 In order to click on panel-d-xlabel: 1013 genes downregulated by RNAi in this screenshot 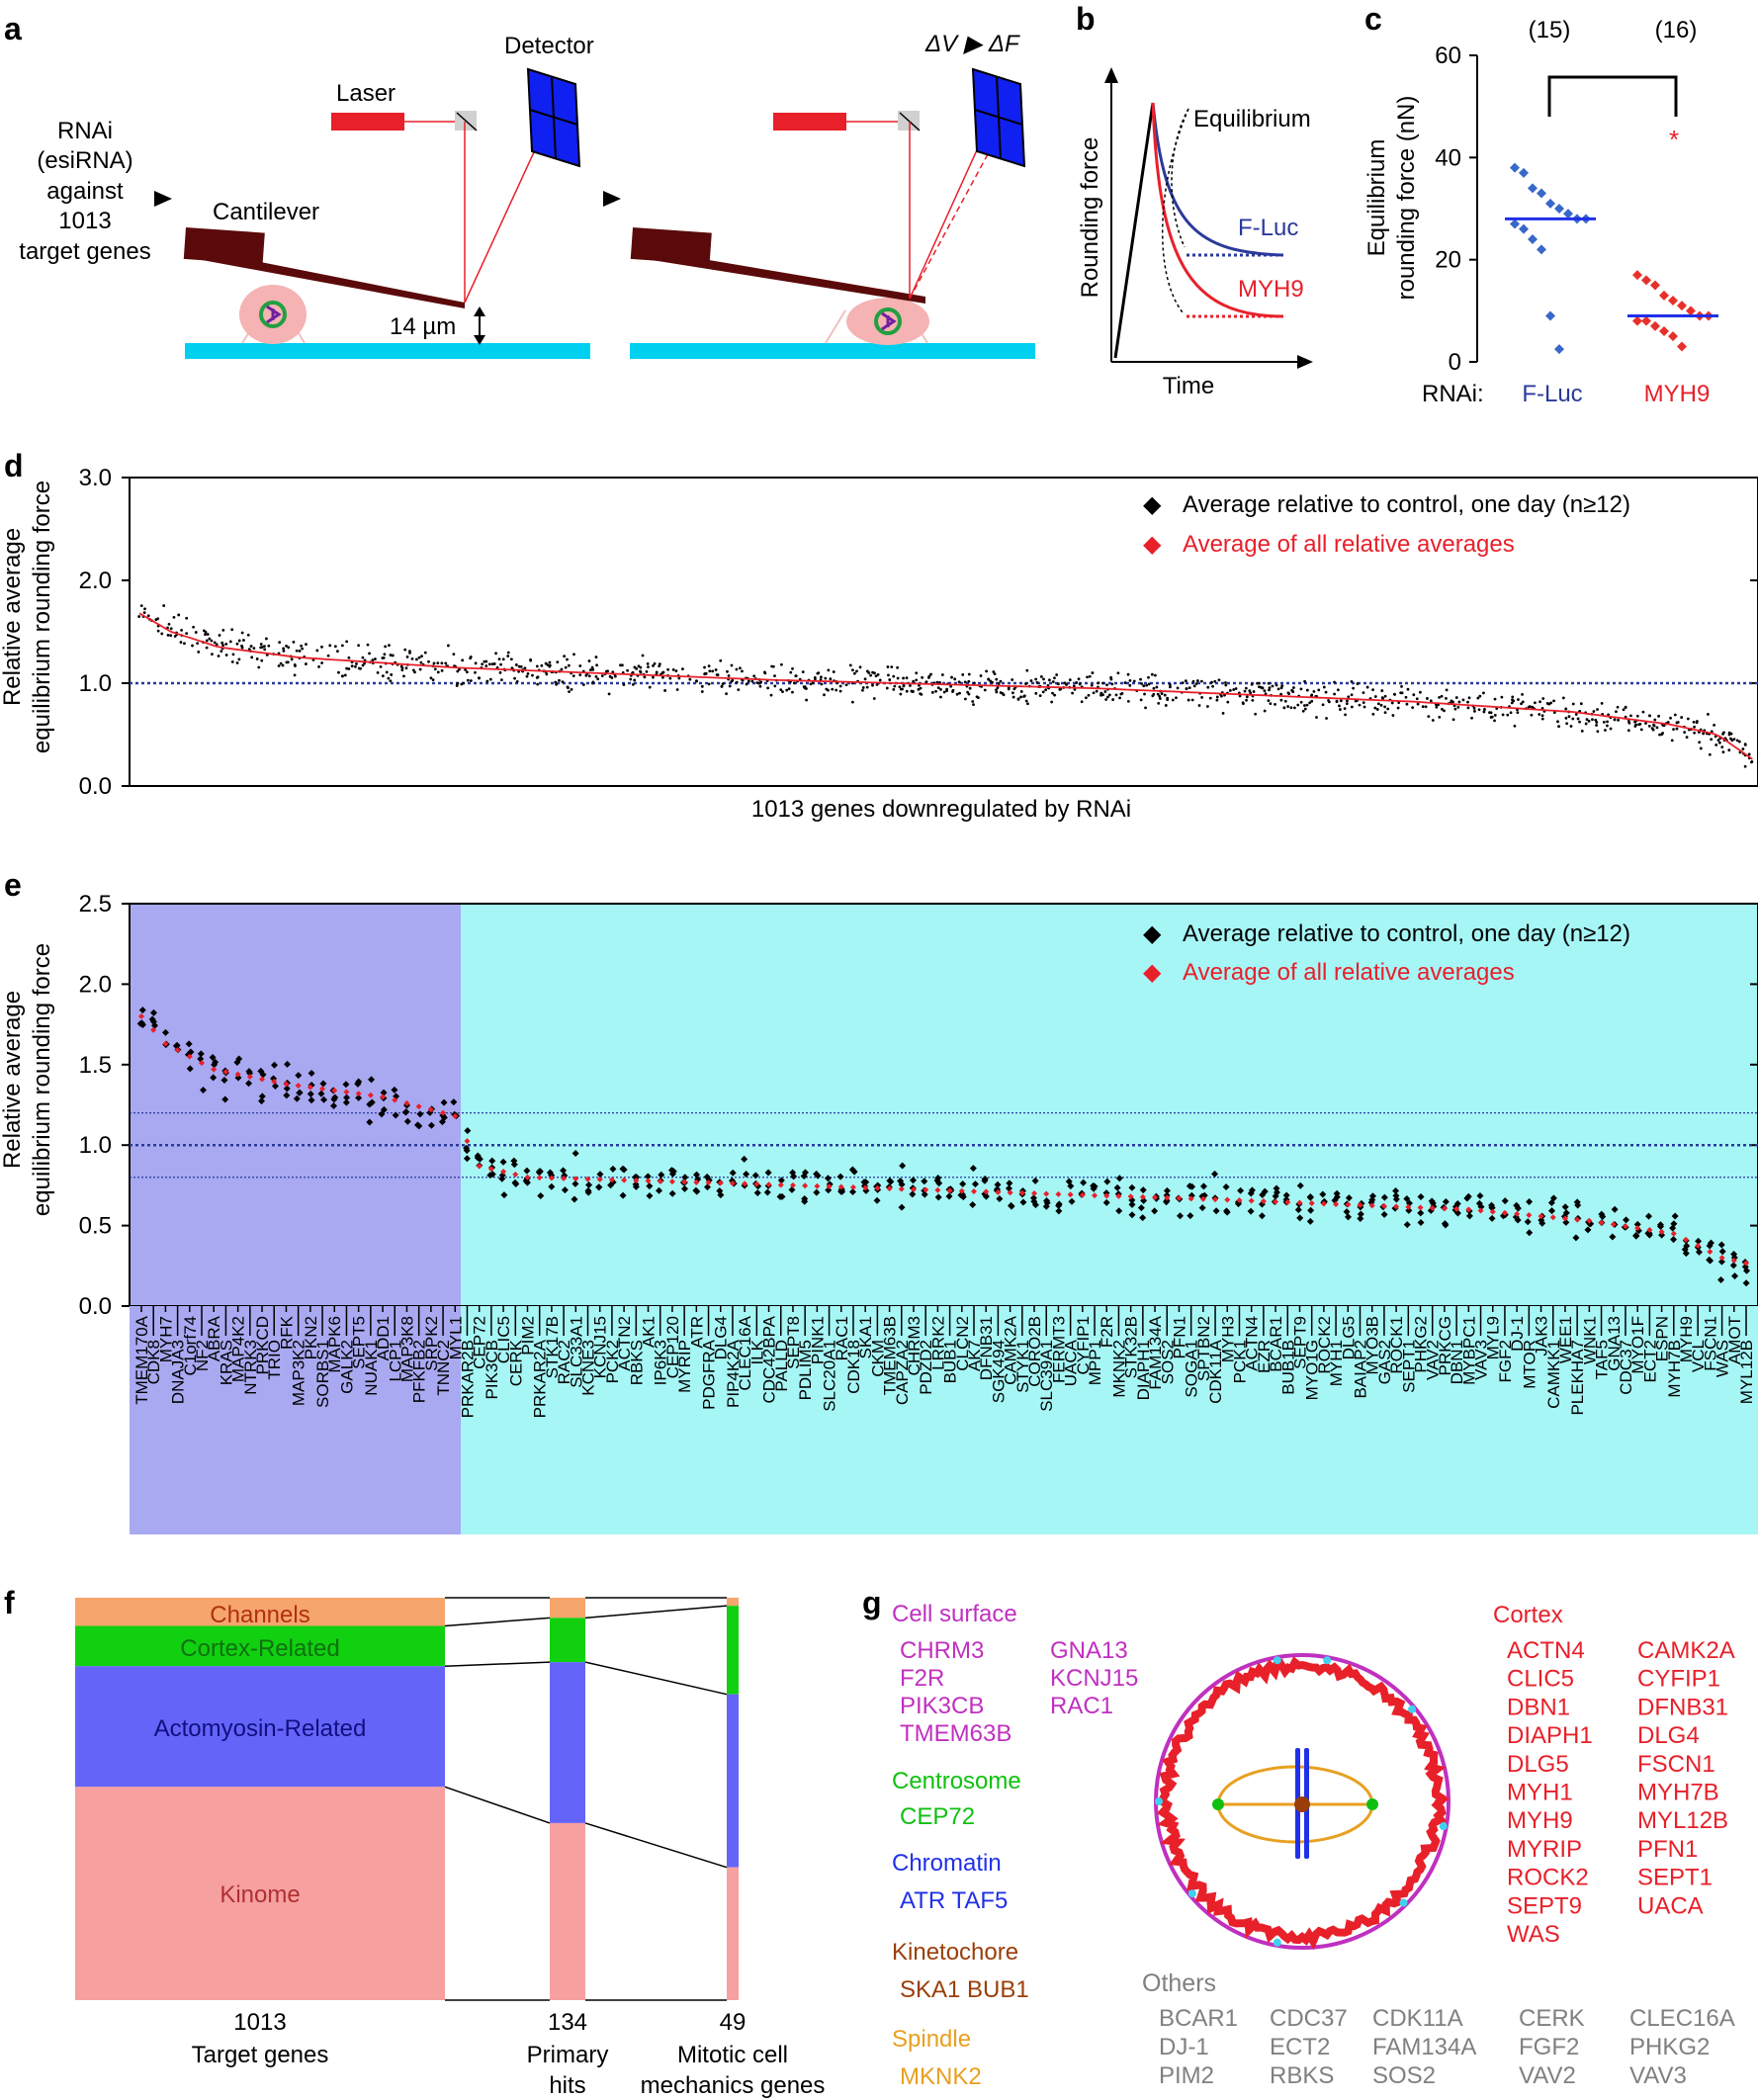, I will do `click(941, 809)`.